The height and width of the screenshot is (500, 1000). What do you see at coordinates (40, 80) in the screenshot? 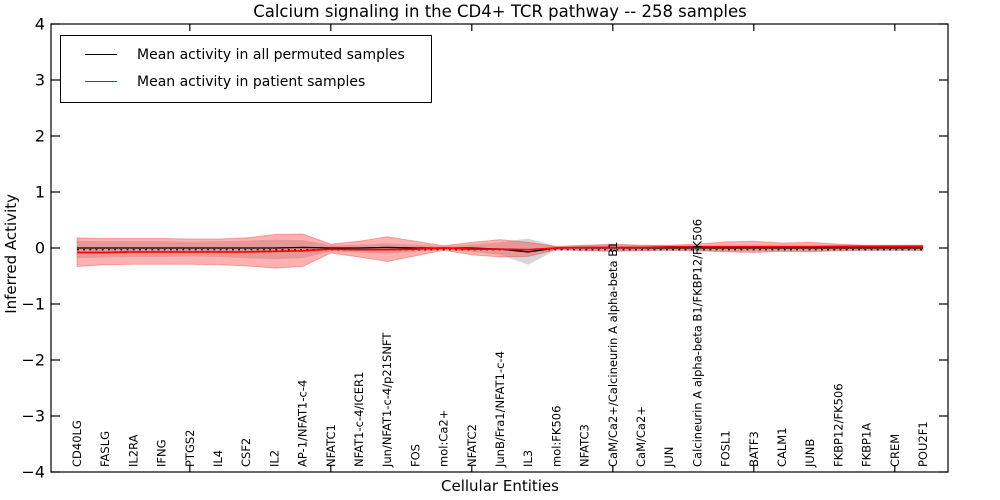
I see `y-tick-label: 3` at bounding box center [40, 80].